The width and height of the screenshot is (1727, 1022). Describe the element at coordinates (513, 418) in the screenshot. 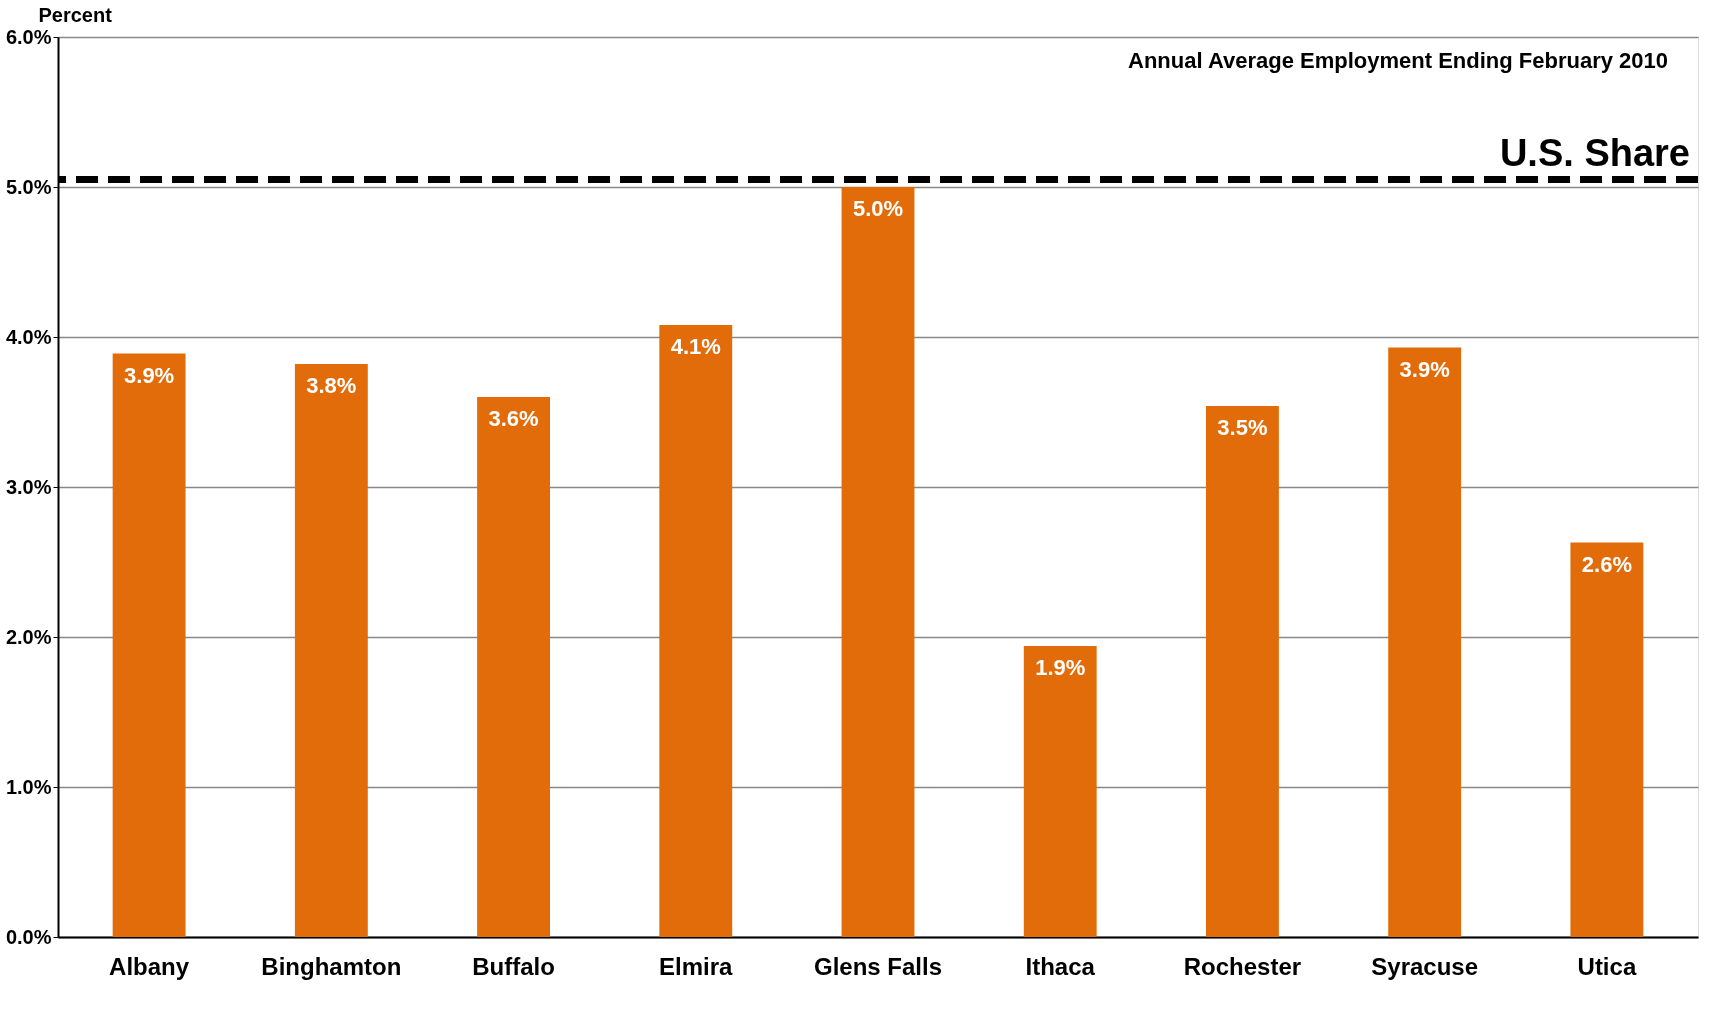

I see `data-label: 3.6%` at that location.